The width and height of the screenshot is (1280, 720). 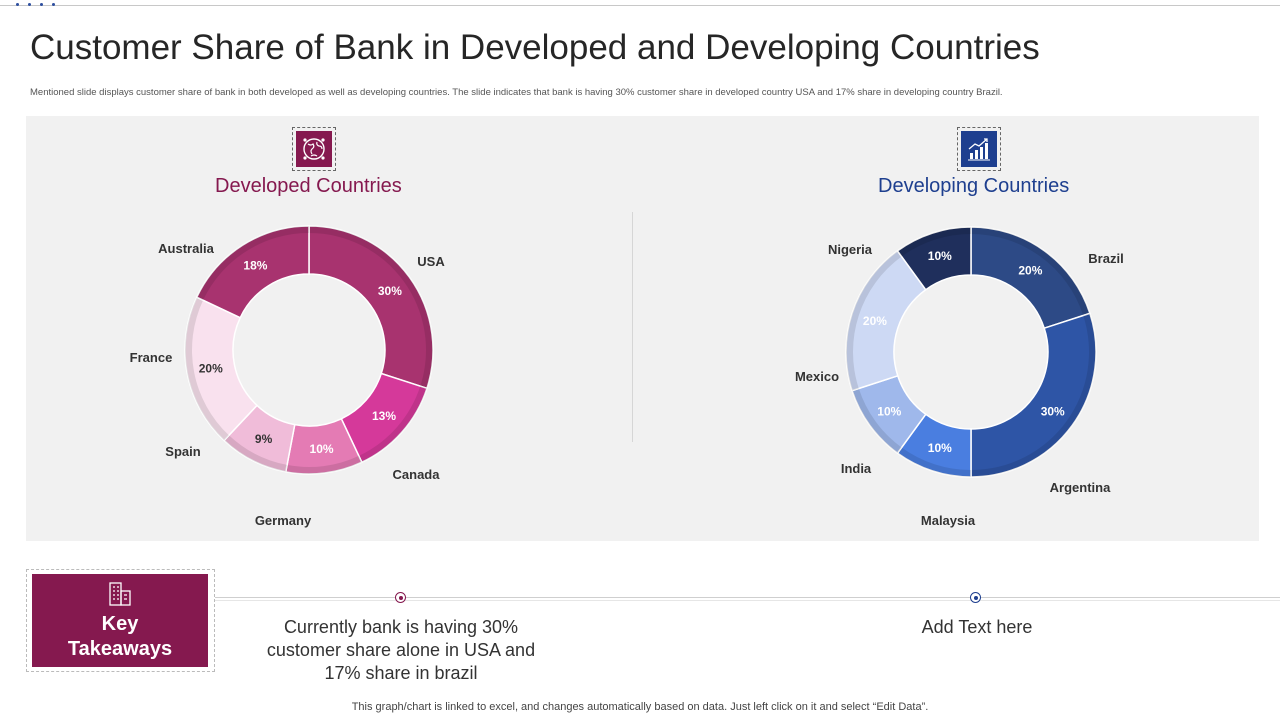 What do you see at coordinates (877, 421) in the screenshot?
I see `slice-rim-india` at bounding box center [877, 421].